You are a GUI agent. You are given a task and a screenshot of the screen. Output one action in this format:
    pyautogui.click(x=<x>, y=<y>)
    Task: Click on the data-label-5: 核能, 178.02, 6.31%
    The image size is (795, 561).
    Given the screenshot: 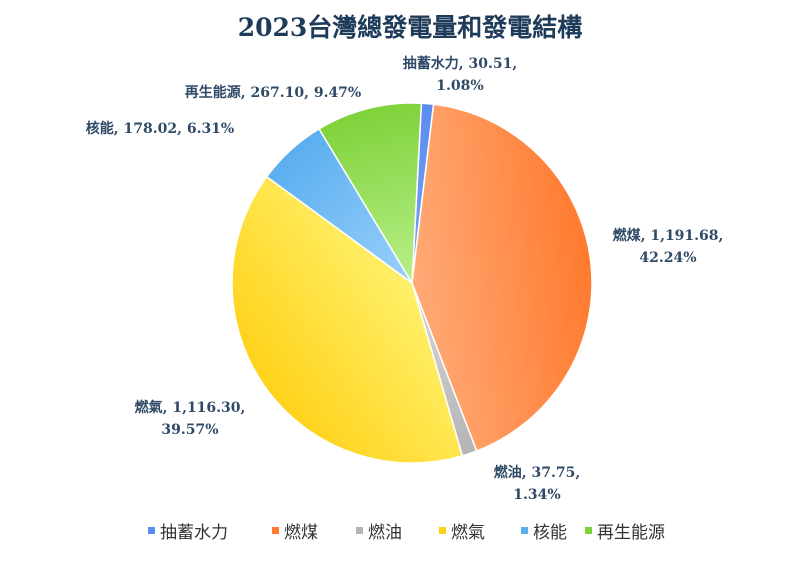 What is the action you would take?
    pyautogui.click(x=160, y=128)
    